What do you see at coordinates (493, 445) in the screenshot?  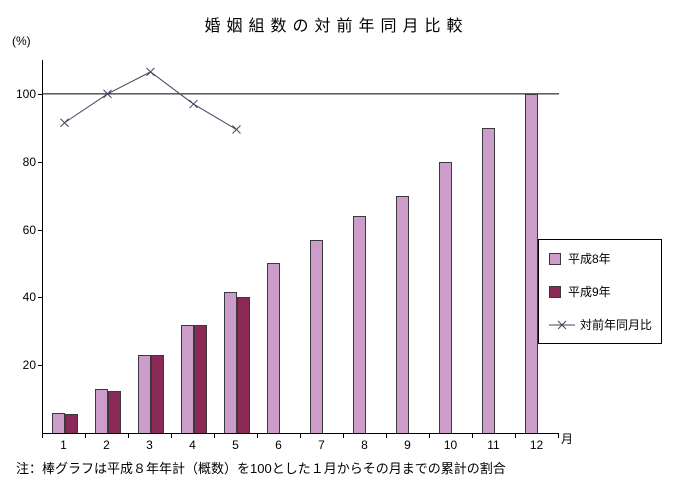 I see `x-axis-tick-label: 11` at bounding box center [493, 445].